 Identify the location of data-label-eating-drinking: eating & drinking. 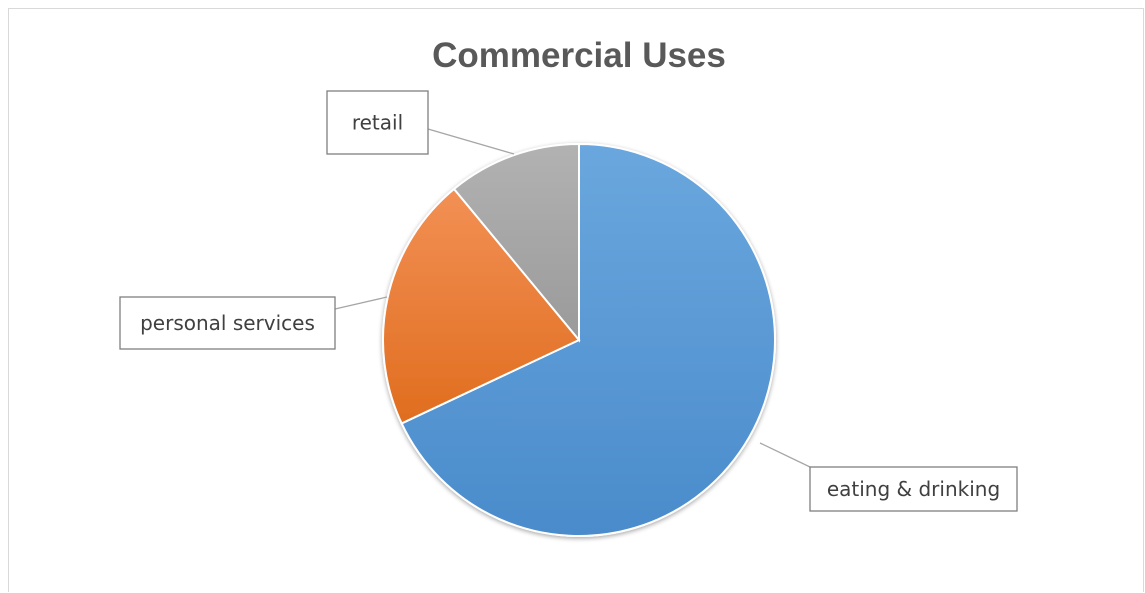
(913, 489).